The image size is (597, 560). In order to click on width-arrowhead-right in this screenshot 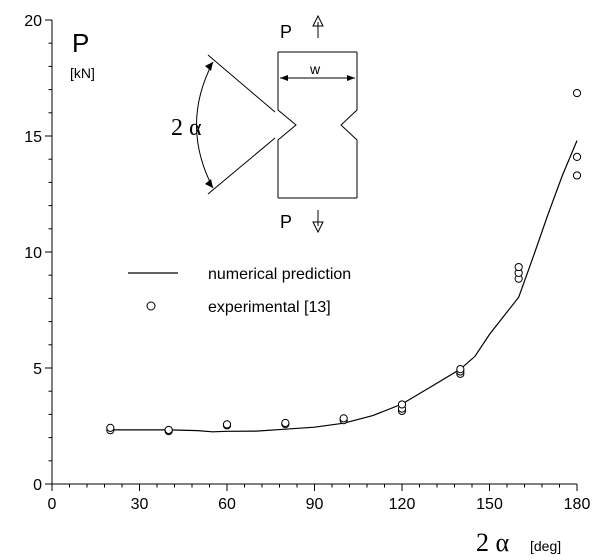, I will do `click(351, 78)`.